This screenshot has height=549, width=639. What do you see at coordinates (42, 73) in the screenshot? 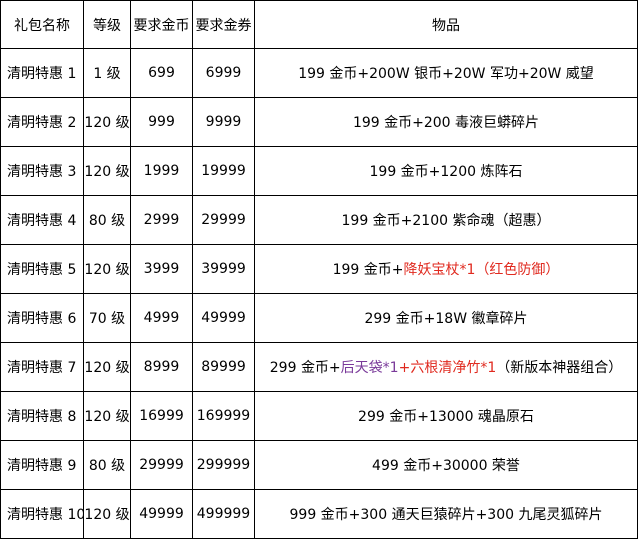
I see `name-cell: 清明特惠 1` at bounding box center [42, 73].